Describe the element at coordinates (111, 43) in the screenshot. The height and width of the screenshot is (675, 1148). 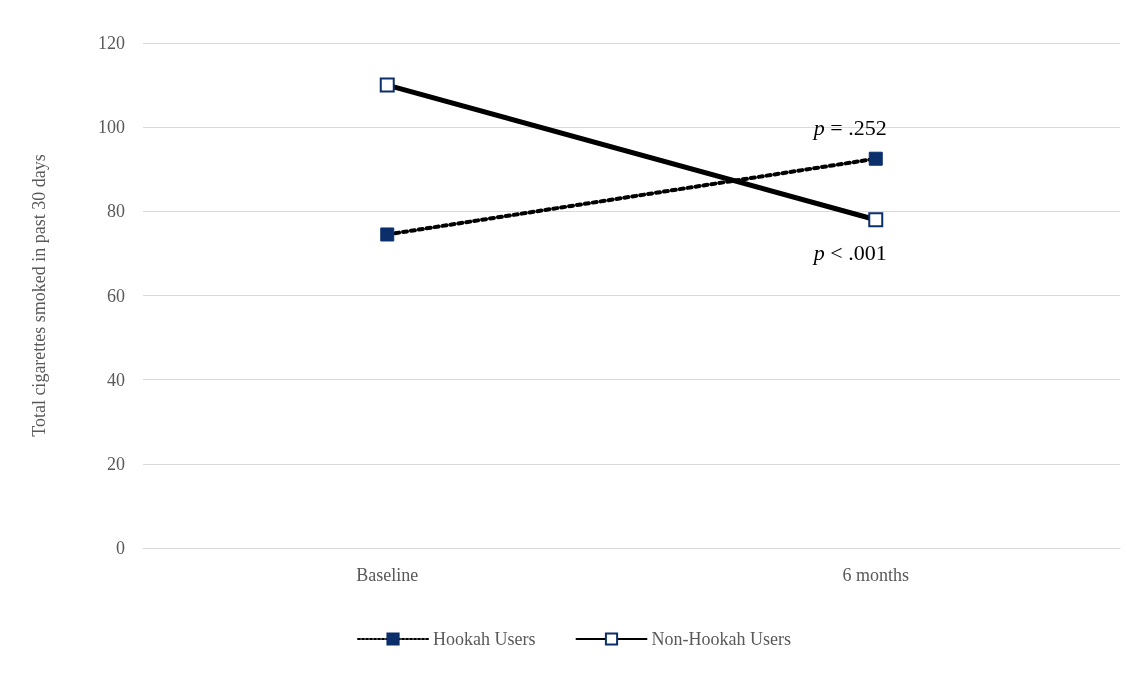
I see `y-tick-label: 120` at that location.